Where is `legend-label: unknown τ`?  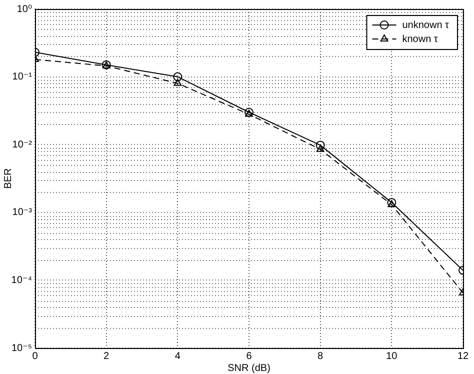 legend-label: unknown τ is located at coordinates (426, 25).